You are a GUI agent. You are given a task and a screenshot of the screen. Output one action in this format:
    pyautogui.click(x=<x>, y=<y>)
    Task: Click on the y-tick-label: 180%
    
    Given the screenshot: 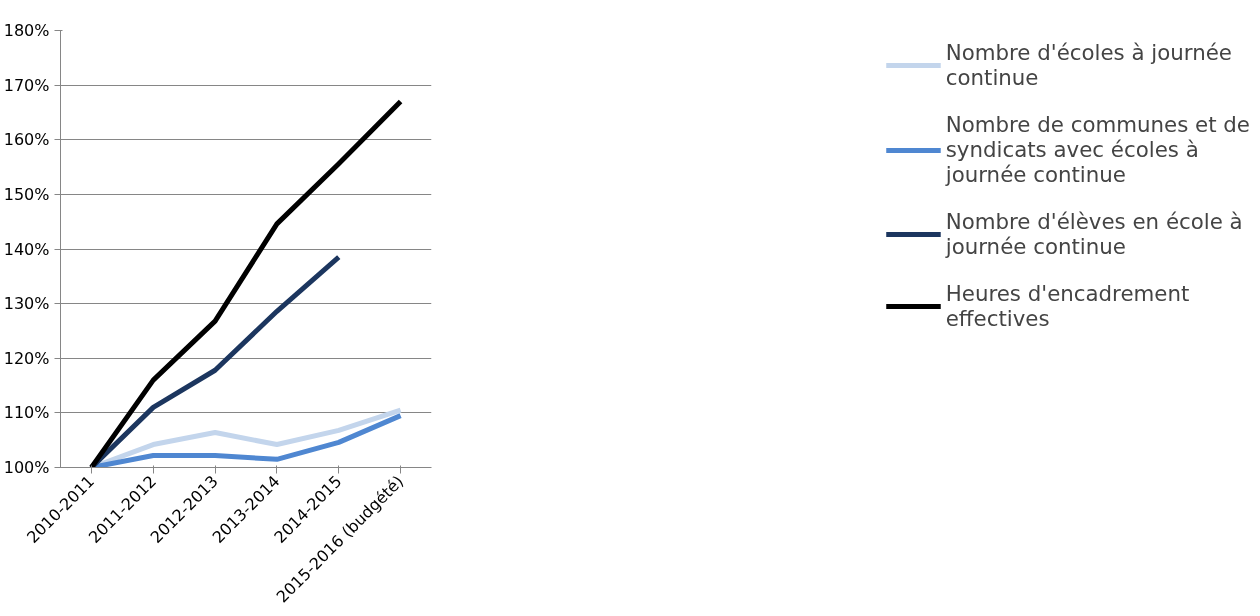 What is the action you would take?
    pyautogui.click(x=26, y=30)
    